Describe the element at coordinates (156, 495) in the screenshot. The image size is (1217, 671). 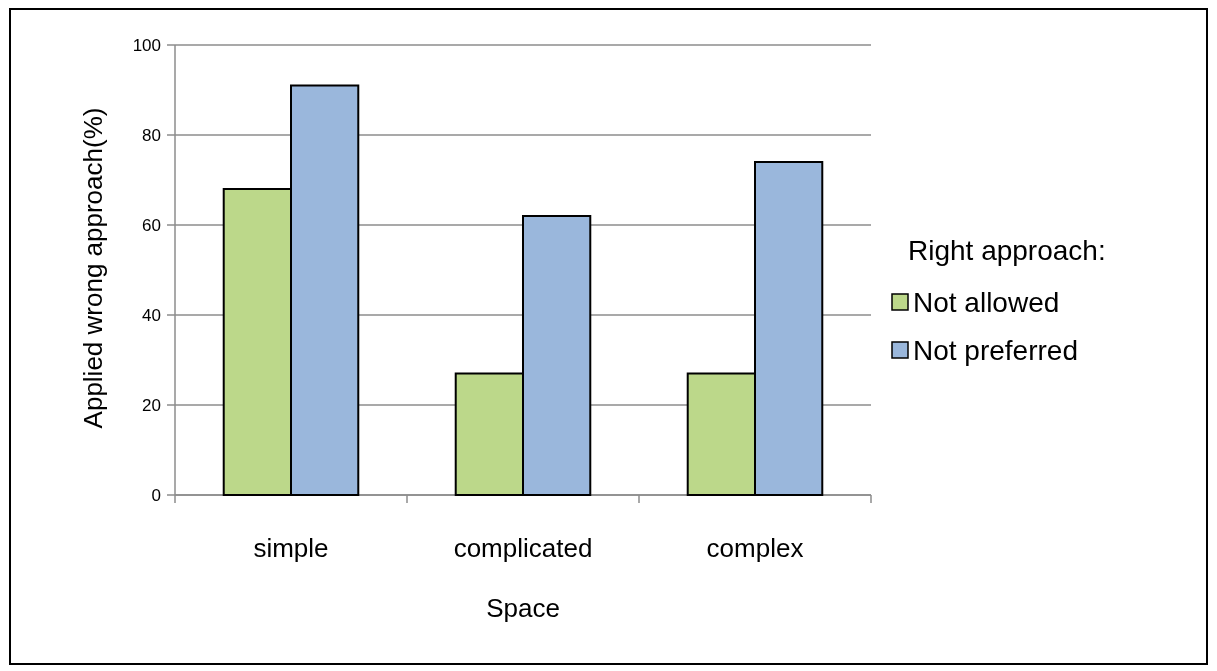
I see `y-tick-label: 0` at that location.